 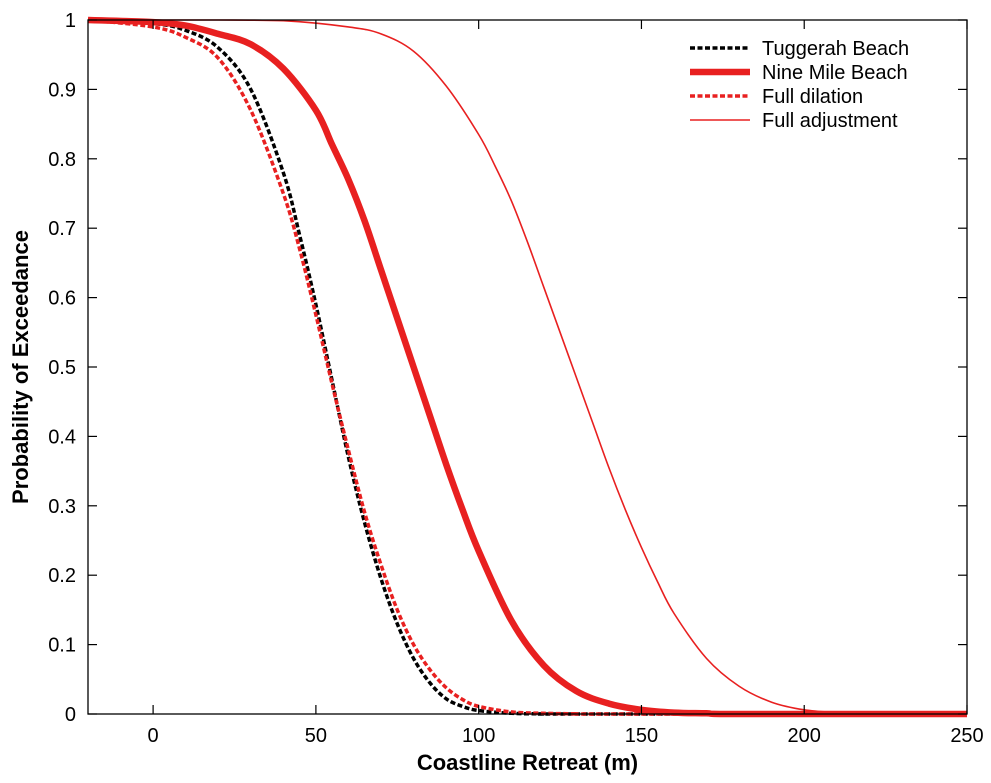 I want to click on legend-label-4: Full adjustment, so click(x=830, y=121).